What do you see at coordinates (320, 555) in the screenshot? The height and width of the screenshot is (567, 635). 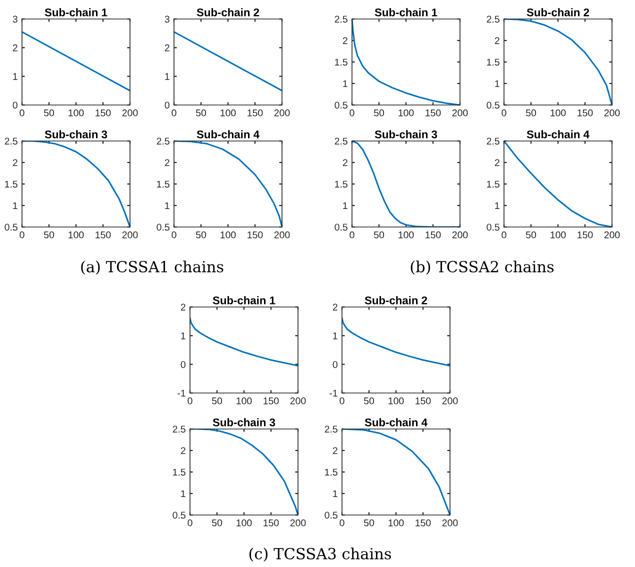 I see `text: (c) TCSSA3 chains` at bounding box center [320, 555].